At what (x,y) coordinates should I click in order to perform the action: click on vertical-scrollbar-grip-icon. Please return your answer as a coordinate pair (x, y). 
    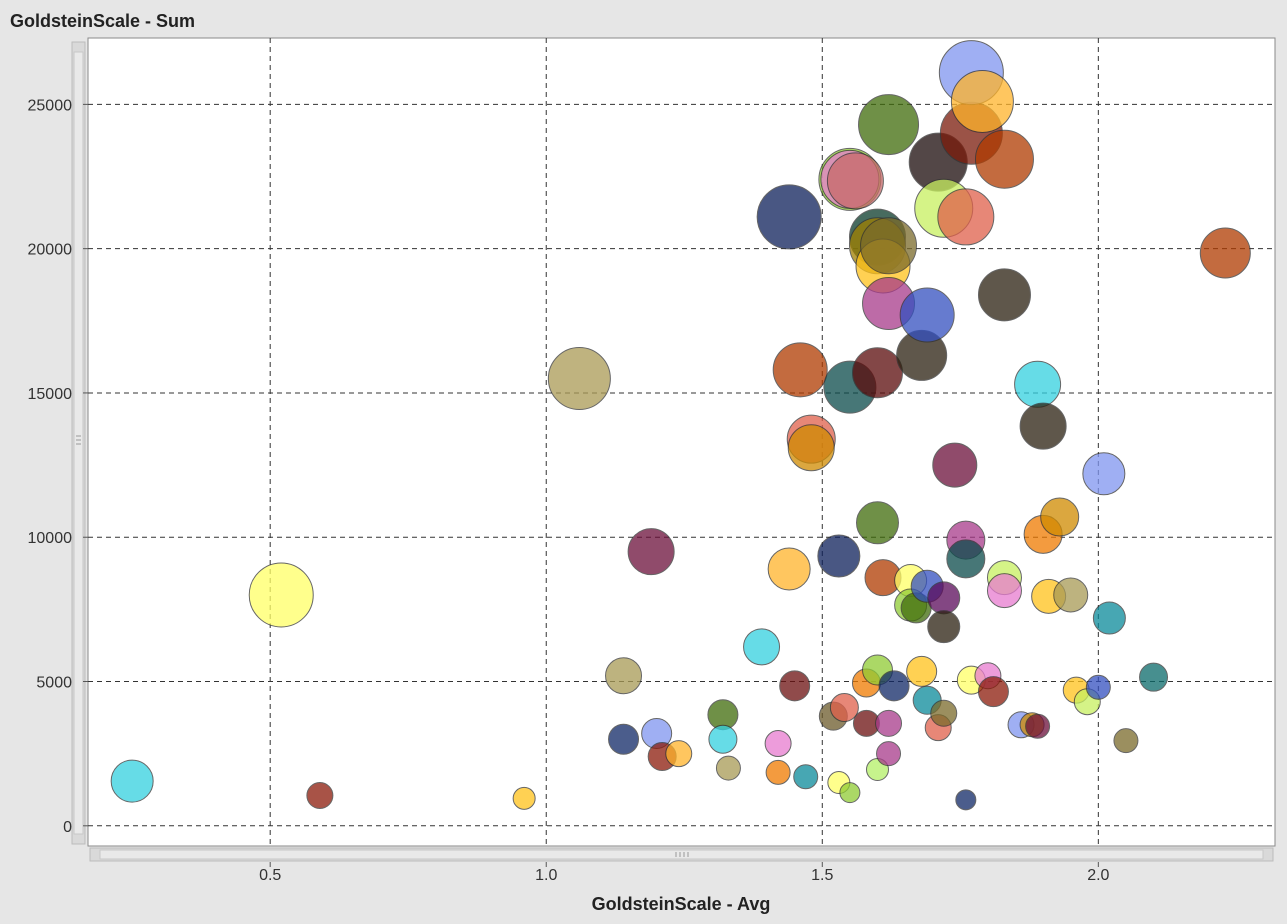
    Looking at the image, I should click on (78, 440).